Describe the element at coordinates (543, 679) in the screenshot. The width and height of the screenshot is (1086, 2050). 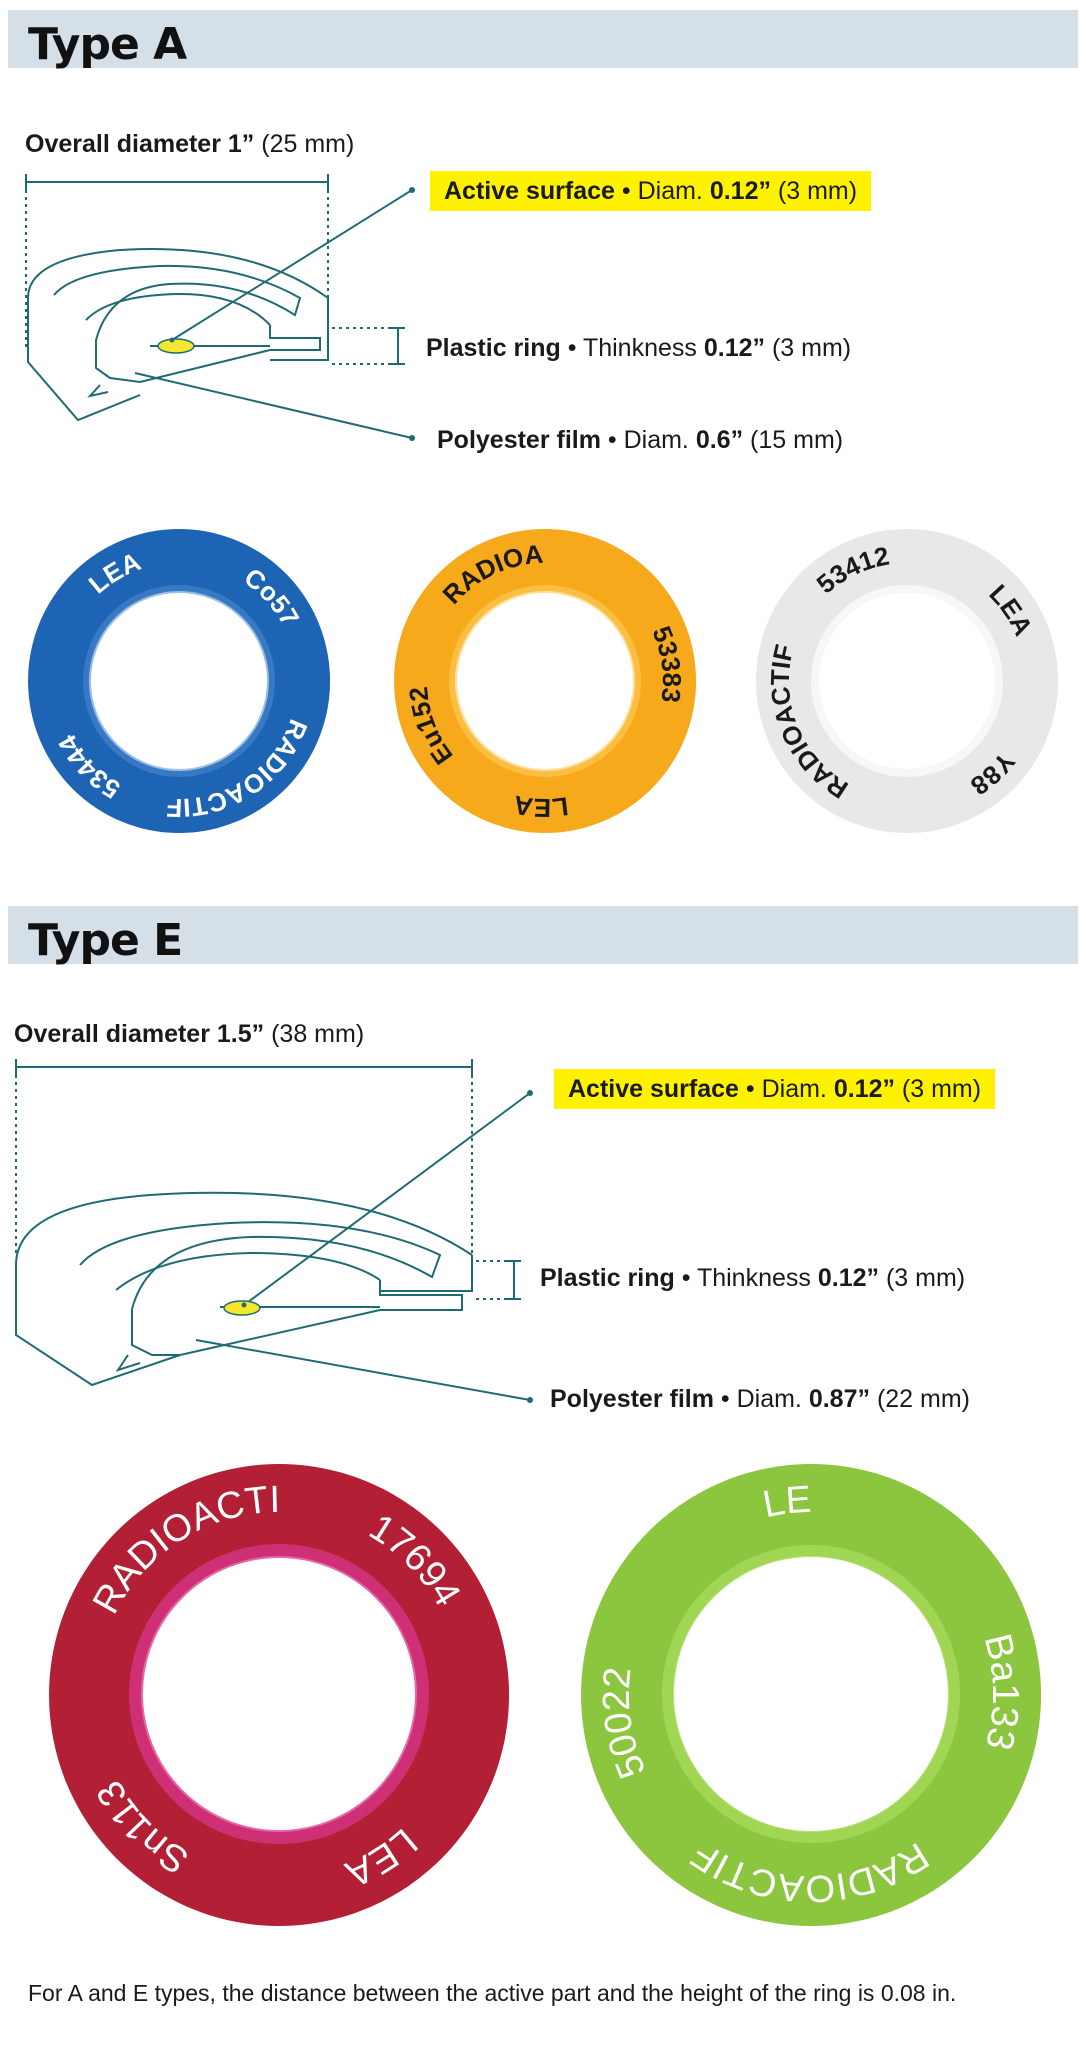
I see `type-a-yellow-source-ring: RADIOACTIF 53383 LEA Eu152` at that location.